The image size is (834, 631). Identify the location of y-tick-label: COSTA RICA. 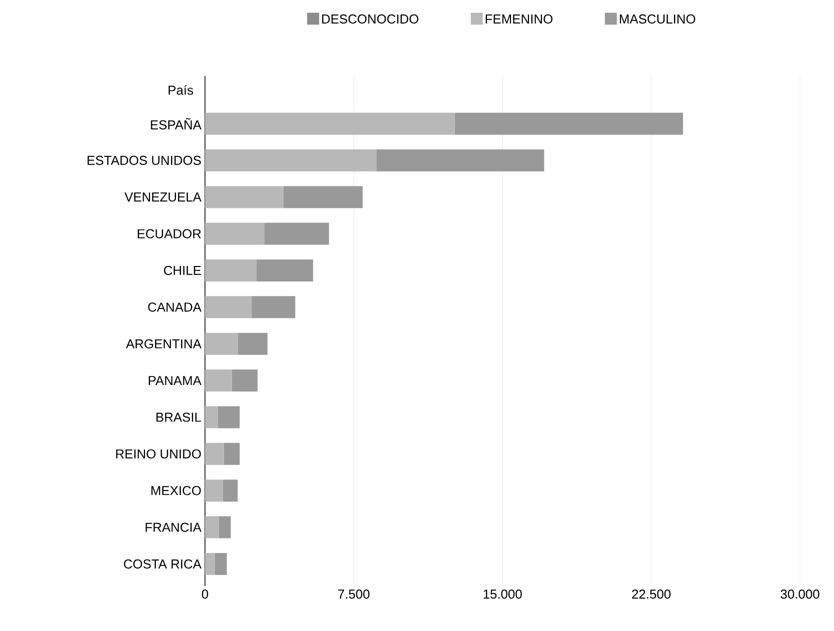
(163, 564).